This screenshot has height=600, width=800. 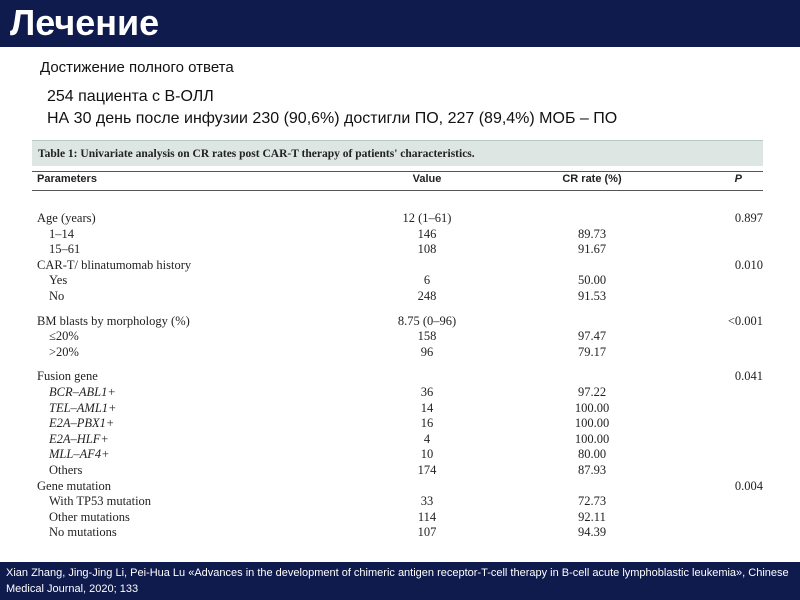 What do you see at coordinates (61, 233) in the screenshot?
I see `table-cell: 1–14` at bounding box center [61, 233].